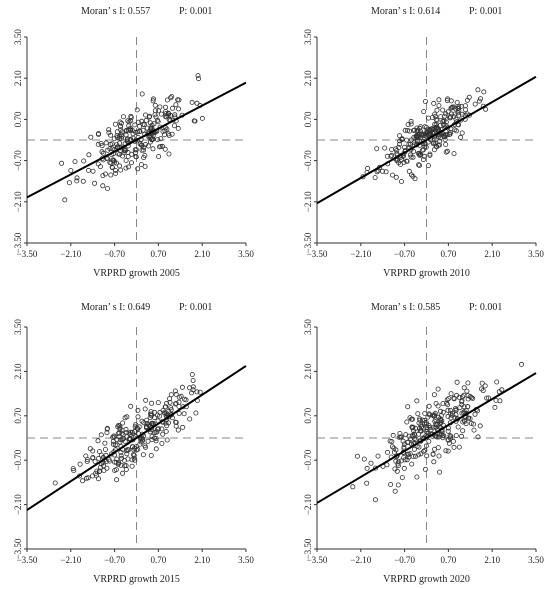 The width and height of the screenshot is (550, 589). I want to click on p-value-label: P: 0.001, so click(485, 307).